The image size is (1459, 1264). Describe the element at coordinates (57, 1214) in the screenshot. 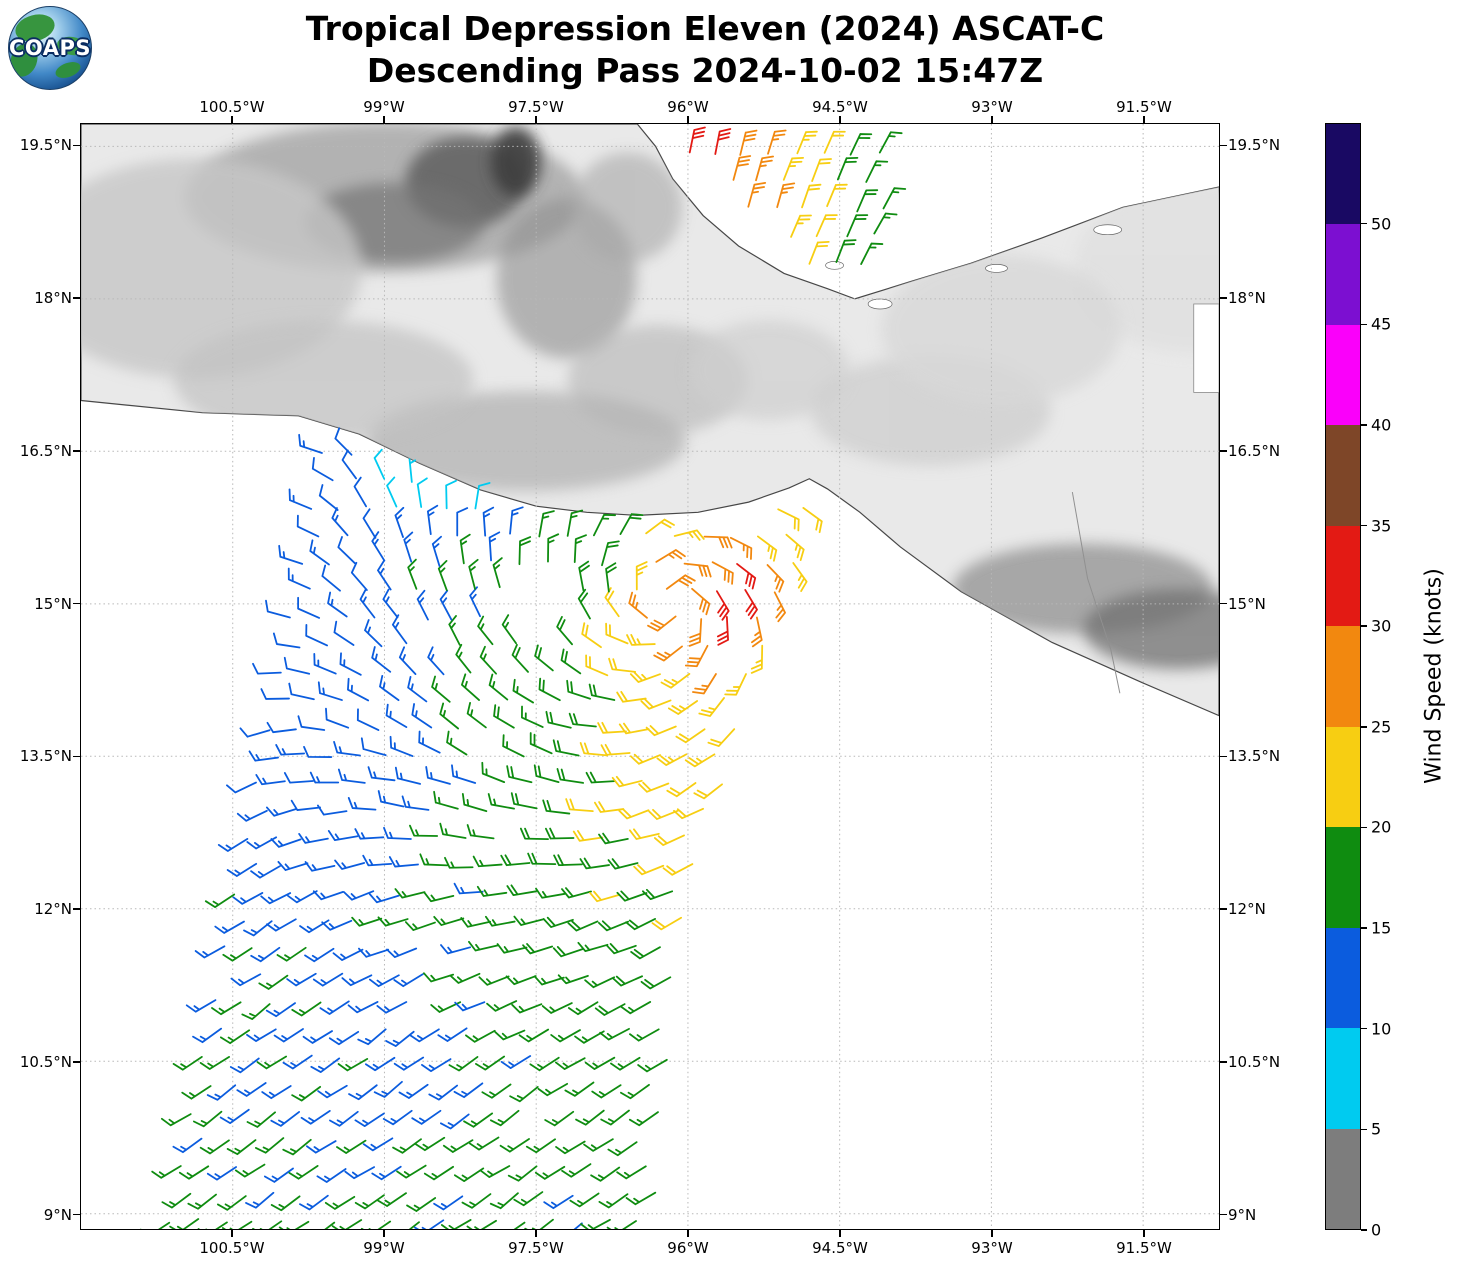

I see `lat-label-left: 9°N` at that location.